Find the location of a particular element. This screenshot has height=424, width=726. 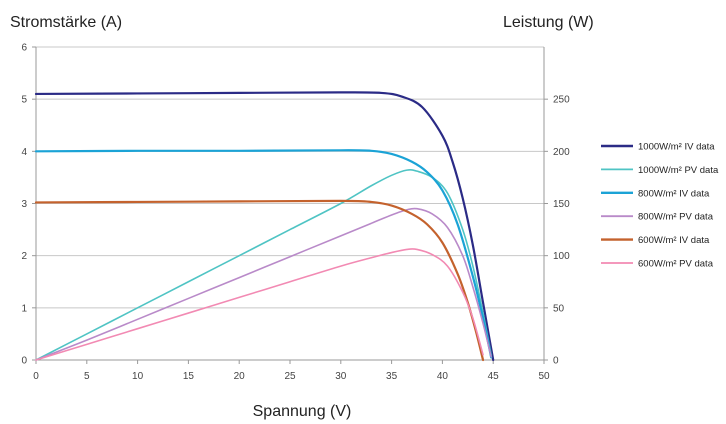

x-axis-title: Spannung (V) is located at coordinates (302, 411).